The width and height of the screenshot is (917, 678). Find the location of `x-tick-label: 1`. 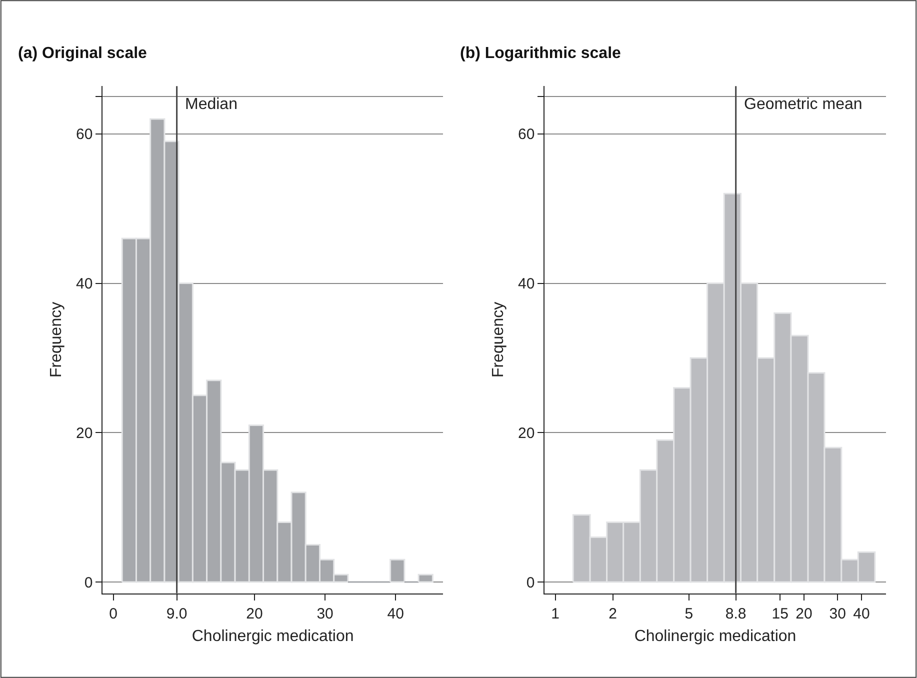

x-tick-label: 1 is located at coordinates (555, 613).